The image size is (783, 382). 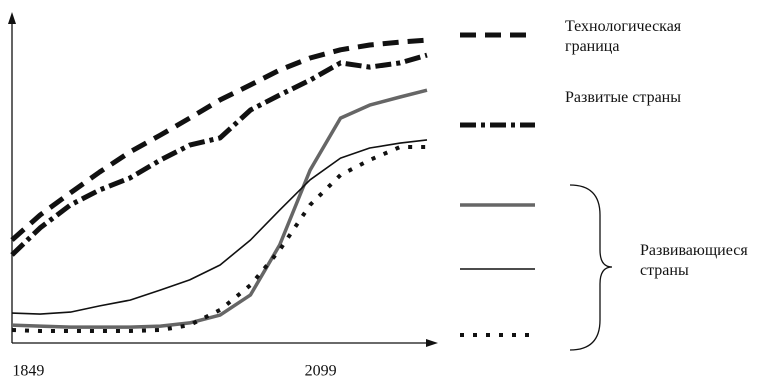 I want to click on x-tick-label: 2099, so click(x=321, y=371).